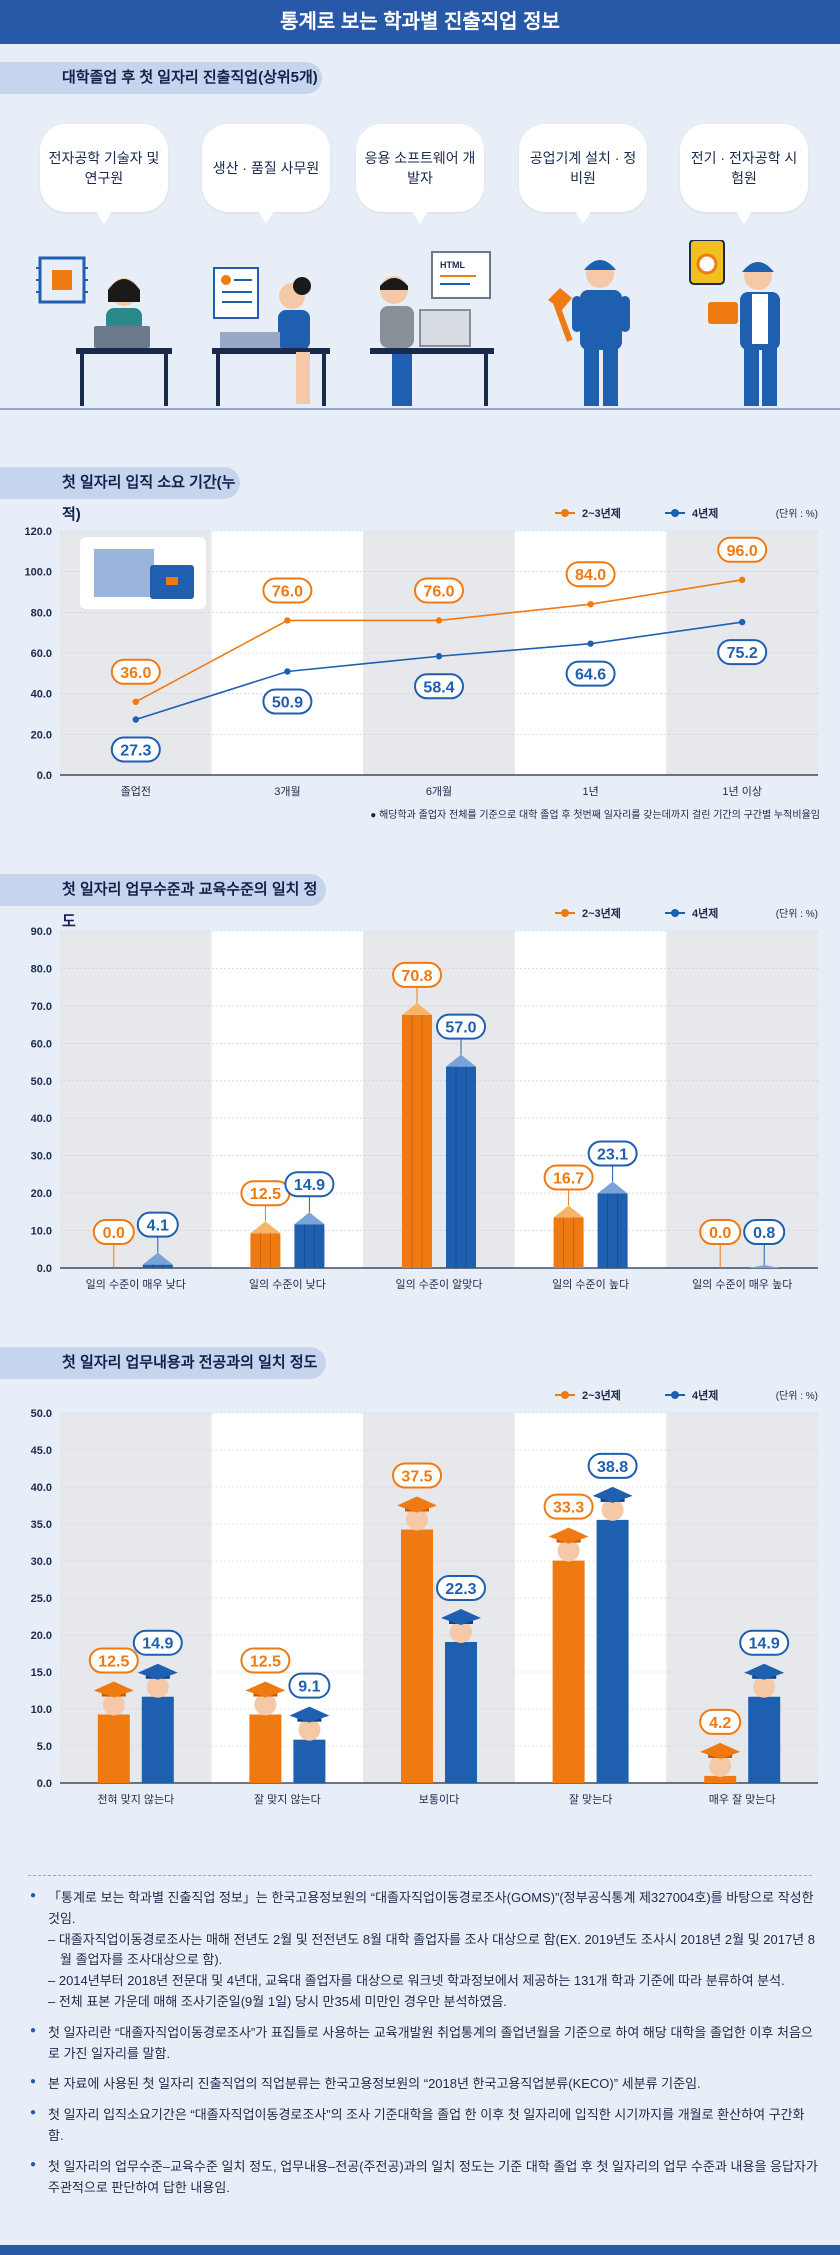  Describe the element at coordinates (439, 791) in the screenshot. I see `x-tick-label: 6개월` at that location.